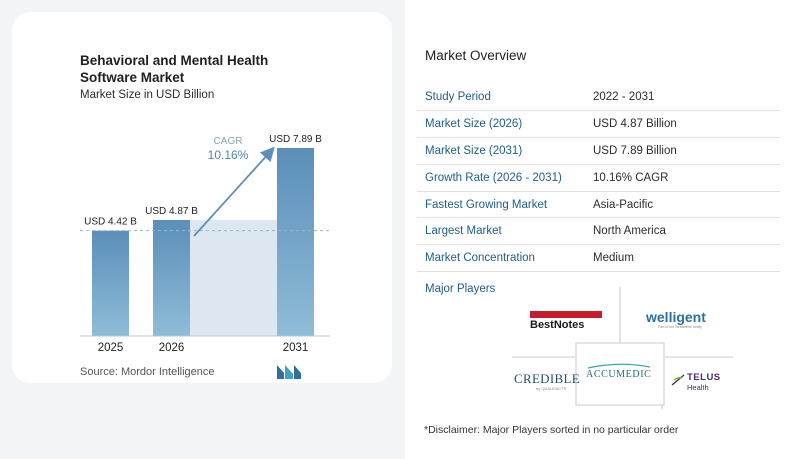 This screenshot has width=800, height=459. Describe the element at coordinates (295, 139) in the screenshot. I see `bar-value-label: USD 7.89 B` at that location.